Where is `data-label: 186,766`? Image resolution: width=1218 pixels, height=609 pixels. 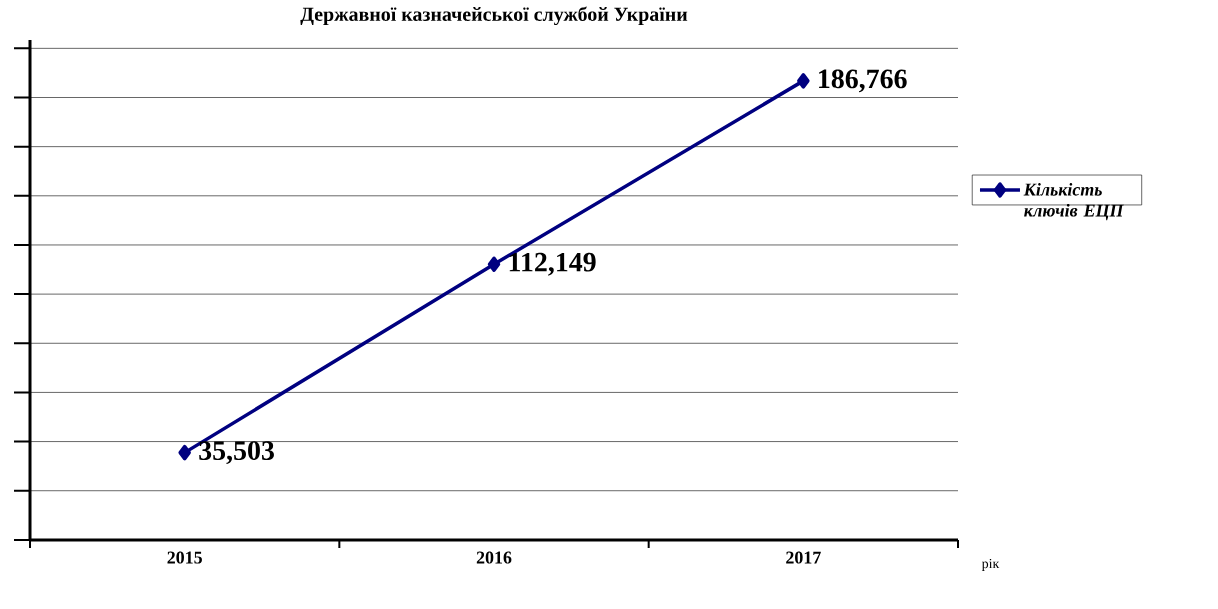 data-label: 186,766 is located at coordinates (863, 81).